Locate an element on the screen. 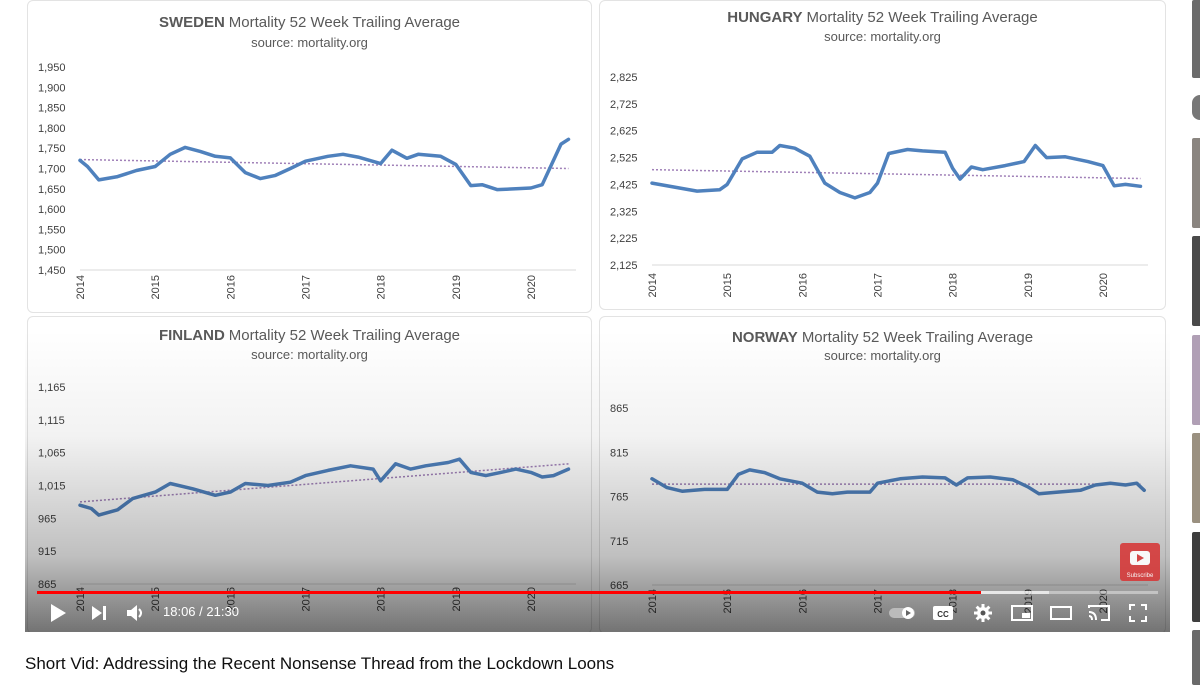 The width and height of the screenshot is (1200, 685). miniplayer-button is located at coordinates (1022, 613).